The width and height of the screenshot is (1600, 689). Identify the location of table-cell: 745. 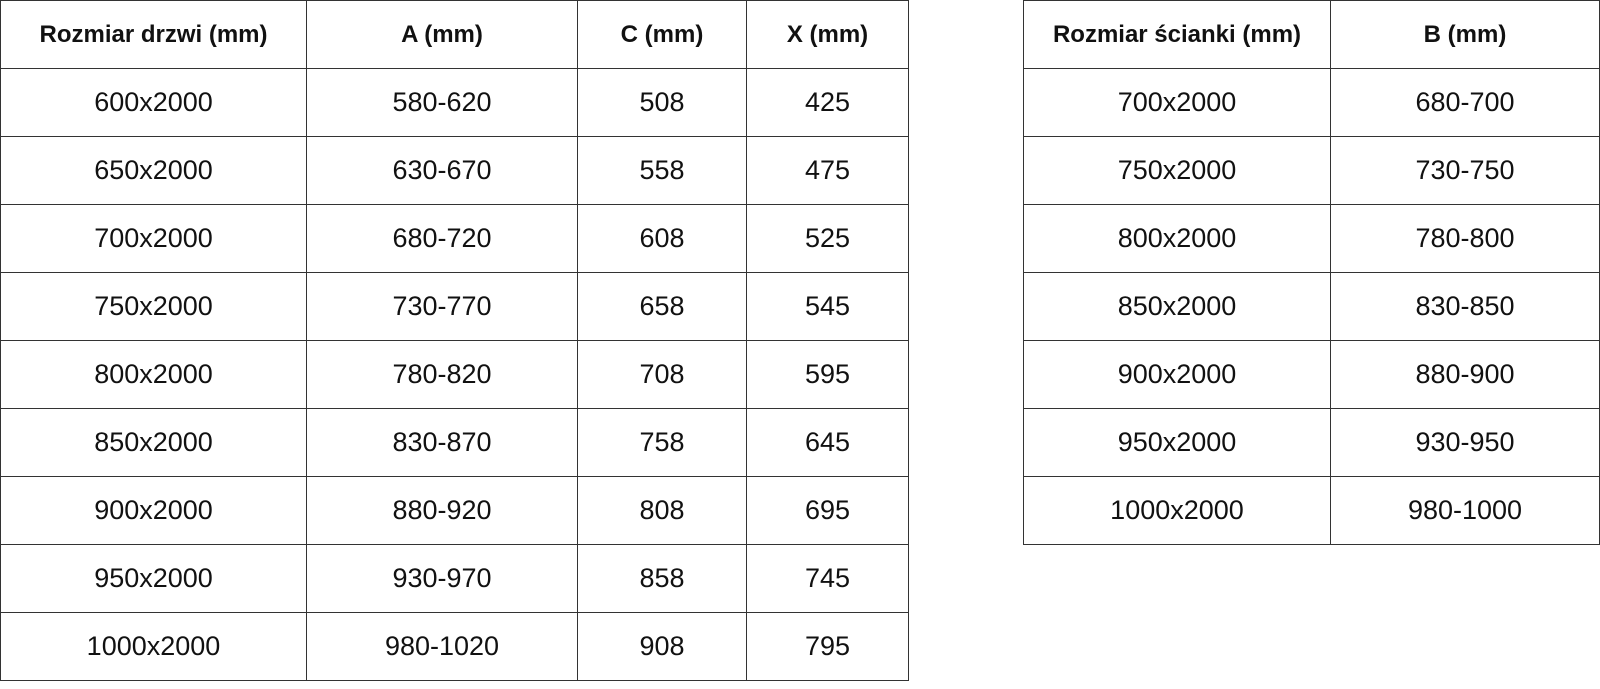
(827, 578).